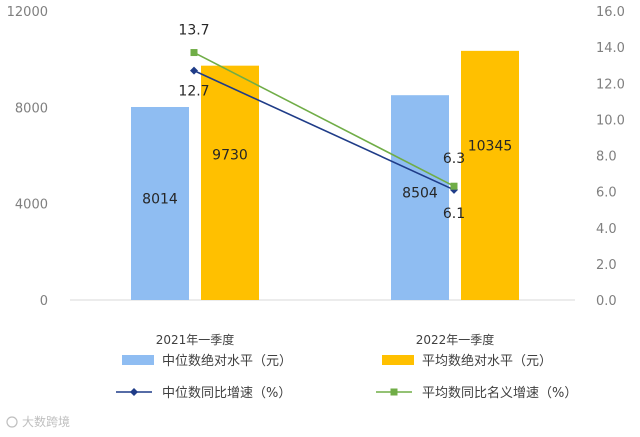  Describe the element at coordinates (194, 70) in the screenshot. I see `median-growth-marker` at that location.